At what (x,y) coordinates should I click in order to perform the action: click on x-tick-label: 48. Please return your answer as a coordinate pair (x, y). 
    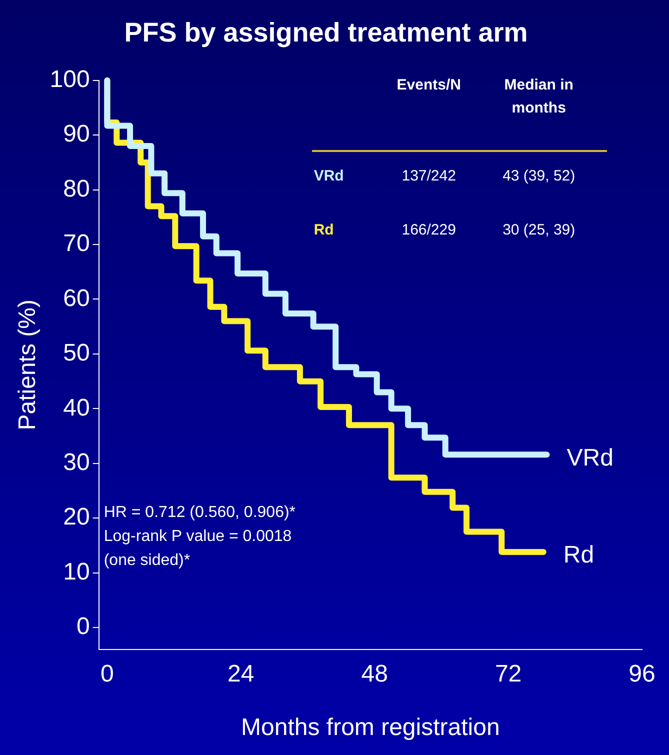
    Looking at the image, I should click on (374, 674).